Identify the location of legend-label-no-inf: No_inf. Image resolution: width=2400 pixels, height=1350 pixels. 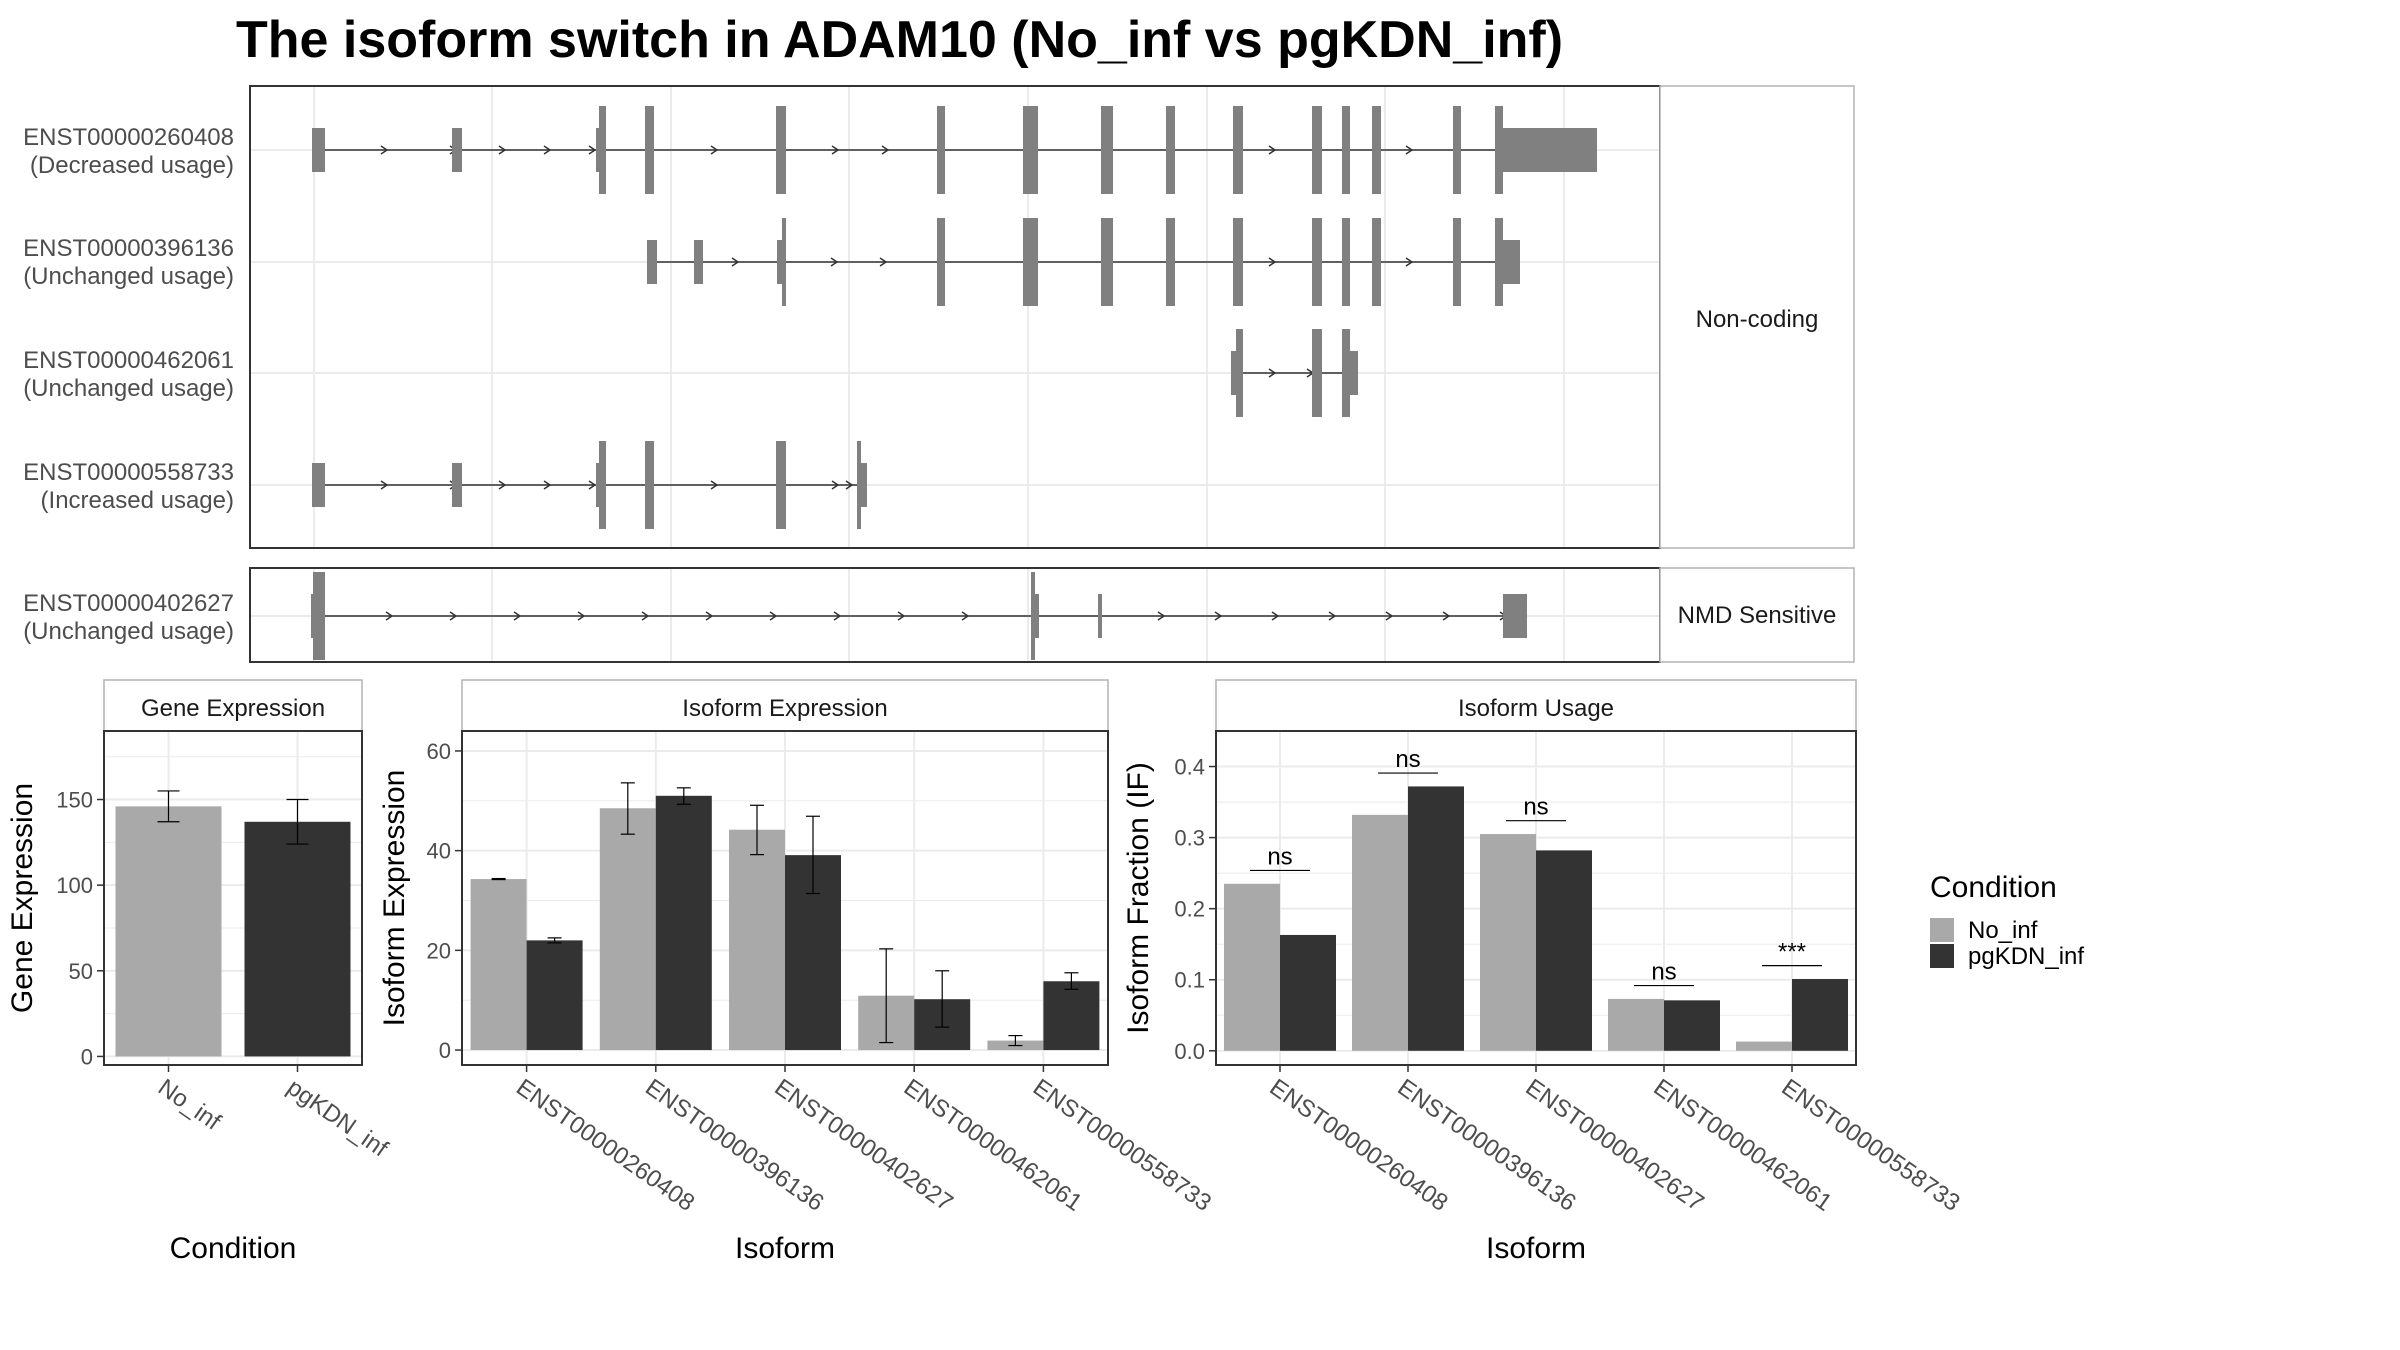
(2003, 930).